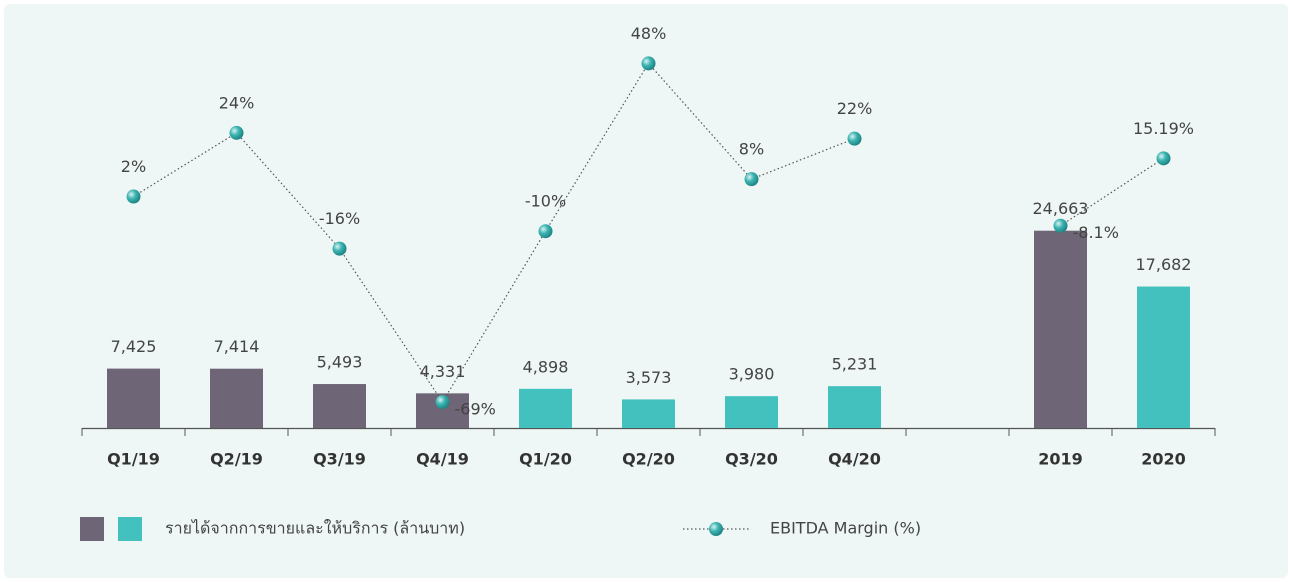  Describe the element at coordinates (339, 218) in the screenshot. I see `line-value-label: -16%` at that location.